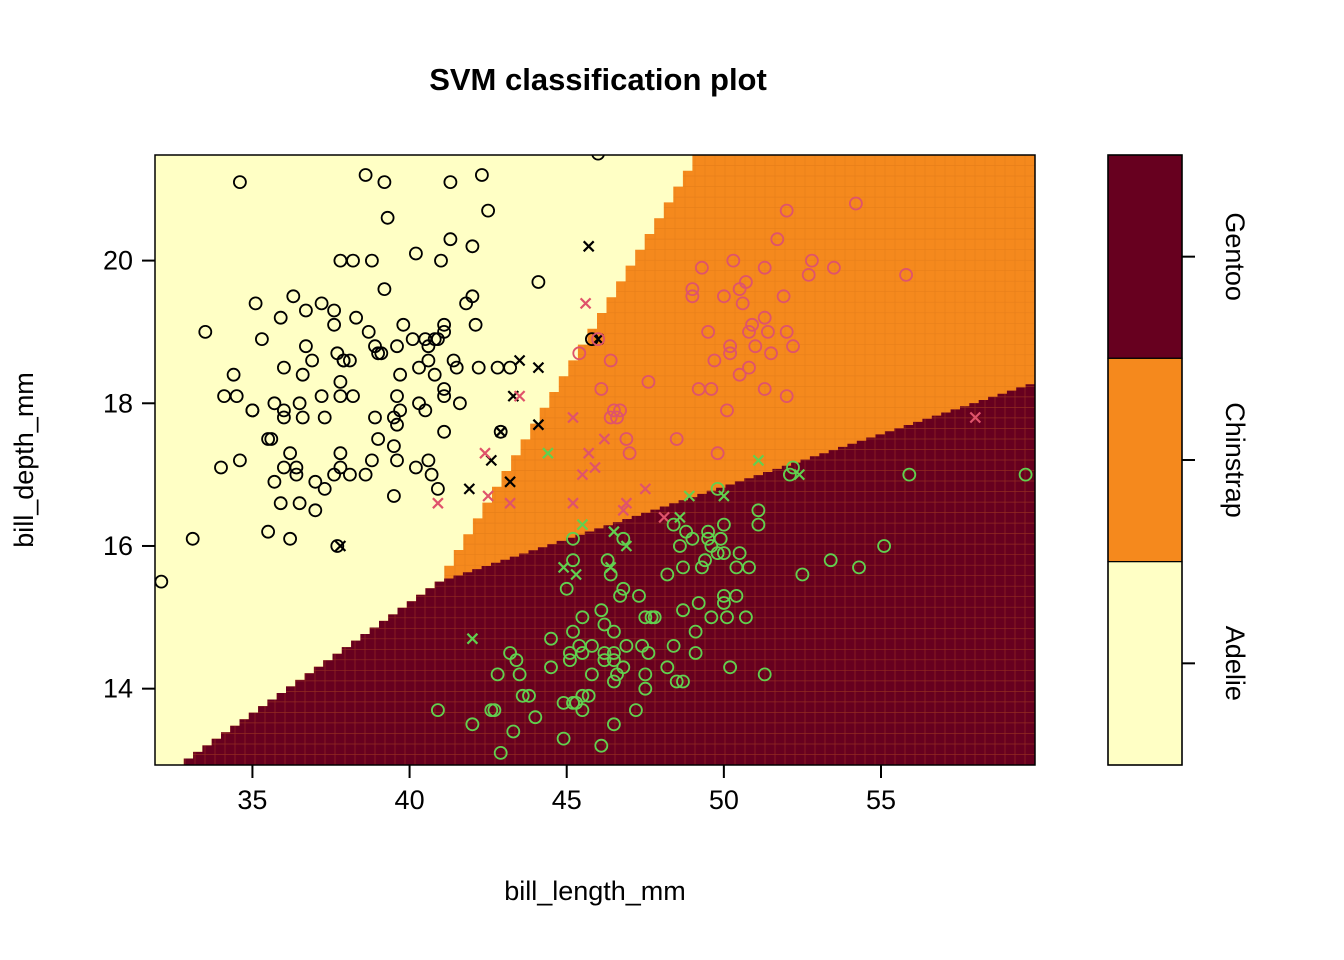 The width and height of the screenshot is (1344, 960). I want to click on legend-label-adelie: Adelie, so click(1235, 663).